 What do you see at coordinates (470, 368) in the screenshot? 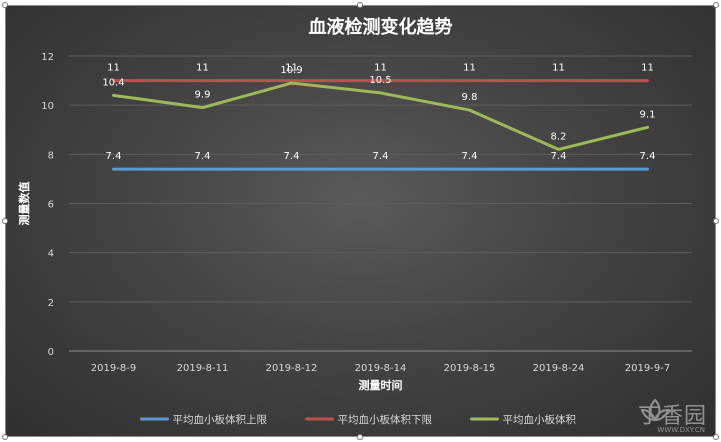
I see `x-tick-label: 2019-8-15` at bounding box center [470, 368].